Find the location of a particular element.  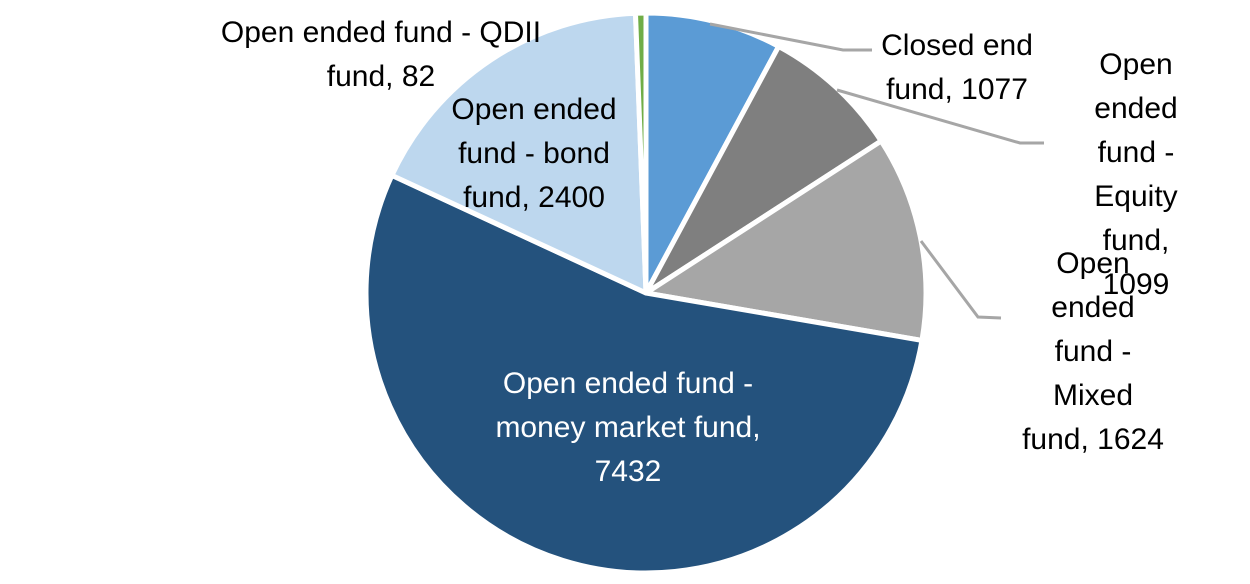

pie-slice-equity-fund is located at coordinates (763, 169).